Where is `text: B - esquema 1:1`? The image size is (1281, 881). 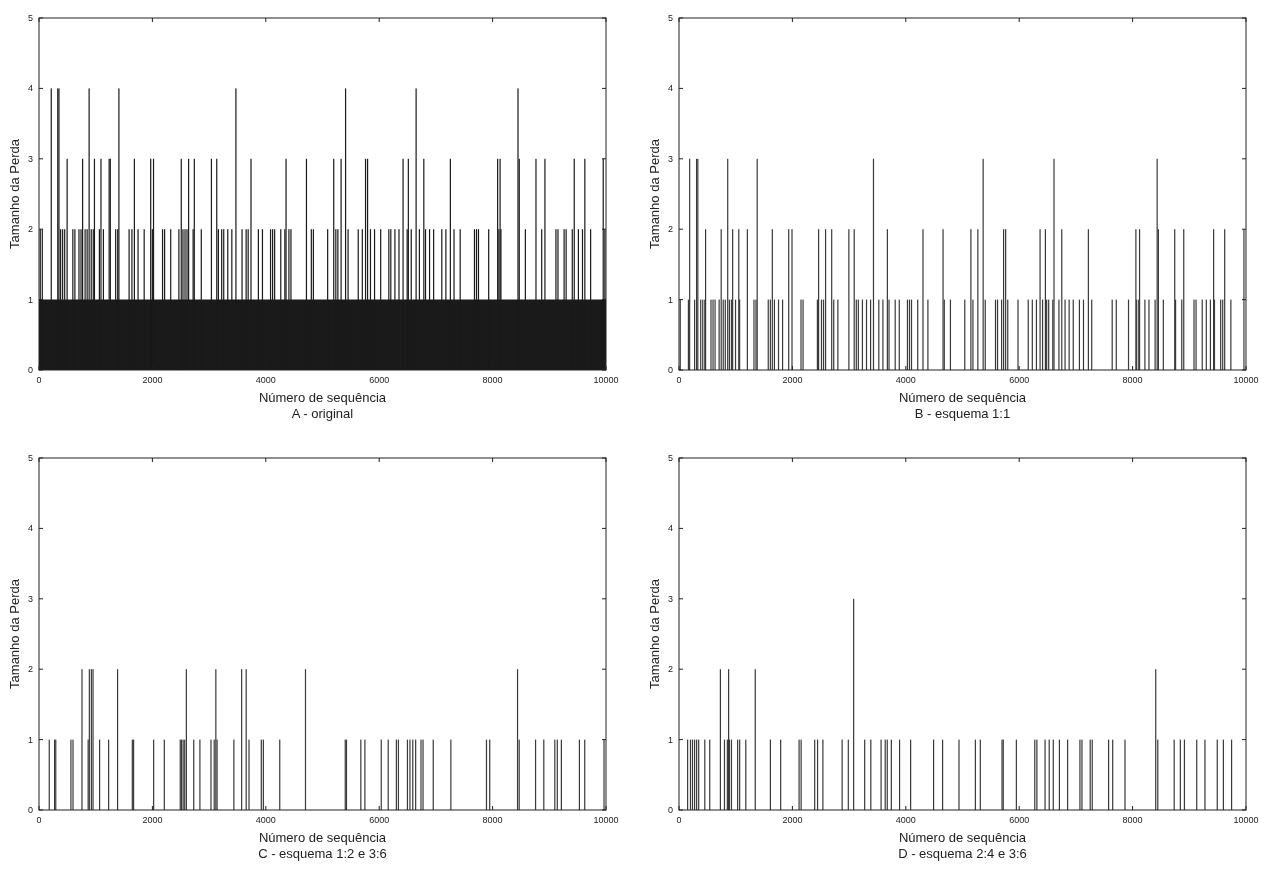
text: B - esquema 1:1 is located at coordinates (962, 413).